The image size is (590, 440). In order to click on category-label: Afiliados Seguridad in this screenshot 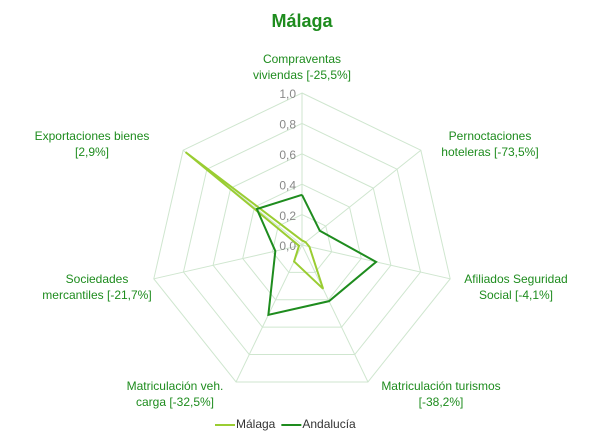, I will do `click(515, 279)`.